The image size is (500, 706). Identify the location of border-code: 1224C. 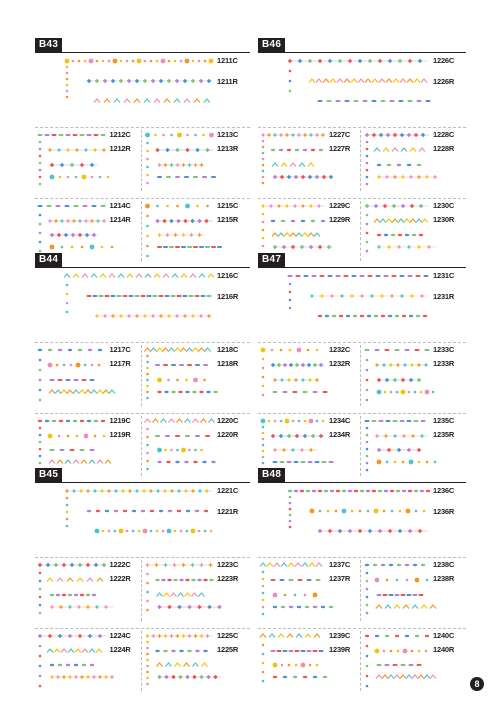
(120, 635).